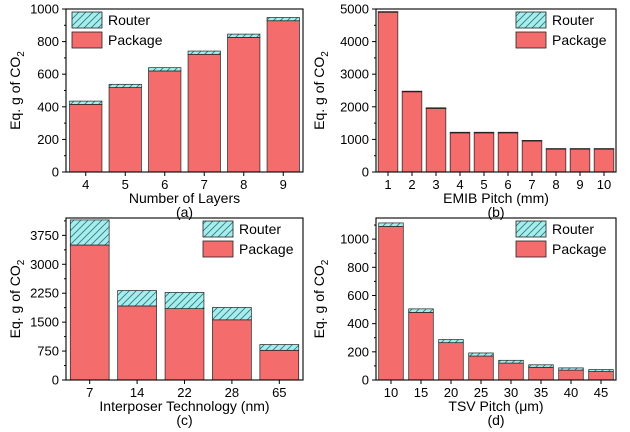 This screenshot has width=630, height=432. Describe the element at coordinates (135, 40) in the screenshot. I see `legend-label-package: Package` at that location.